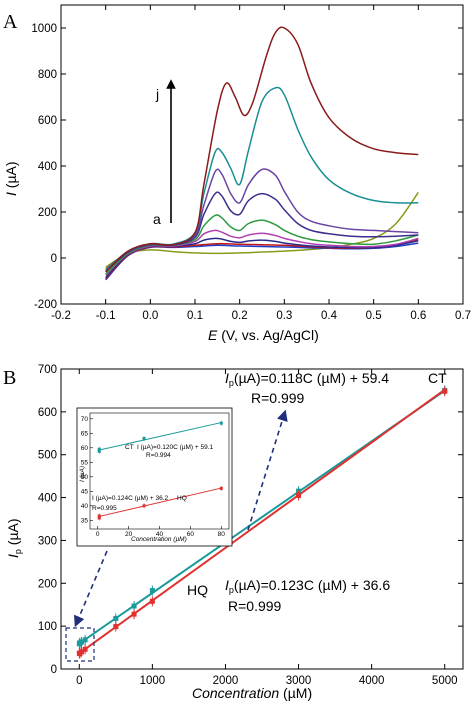  Describe the element at coordinates (284, 316) in the screenshot. I see `panel-a-x-tick-label: 0.3` at that location.